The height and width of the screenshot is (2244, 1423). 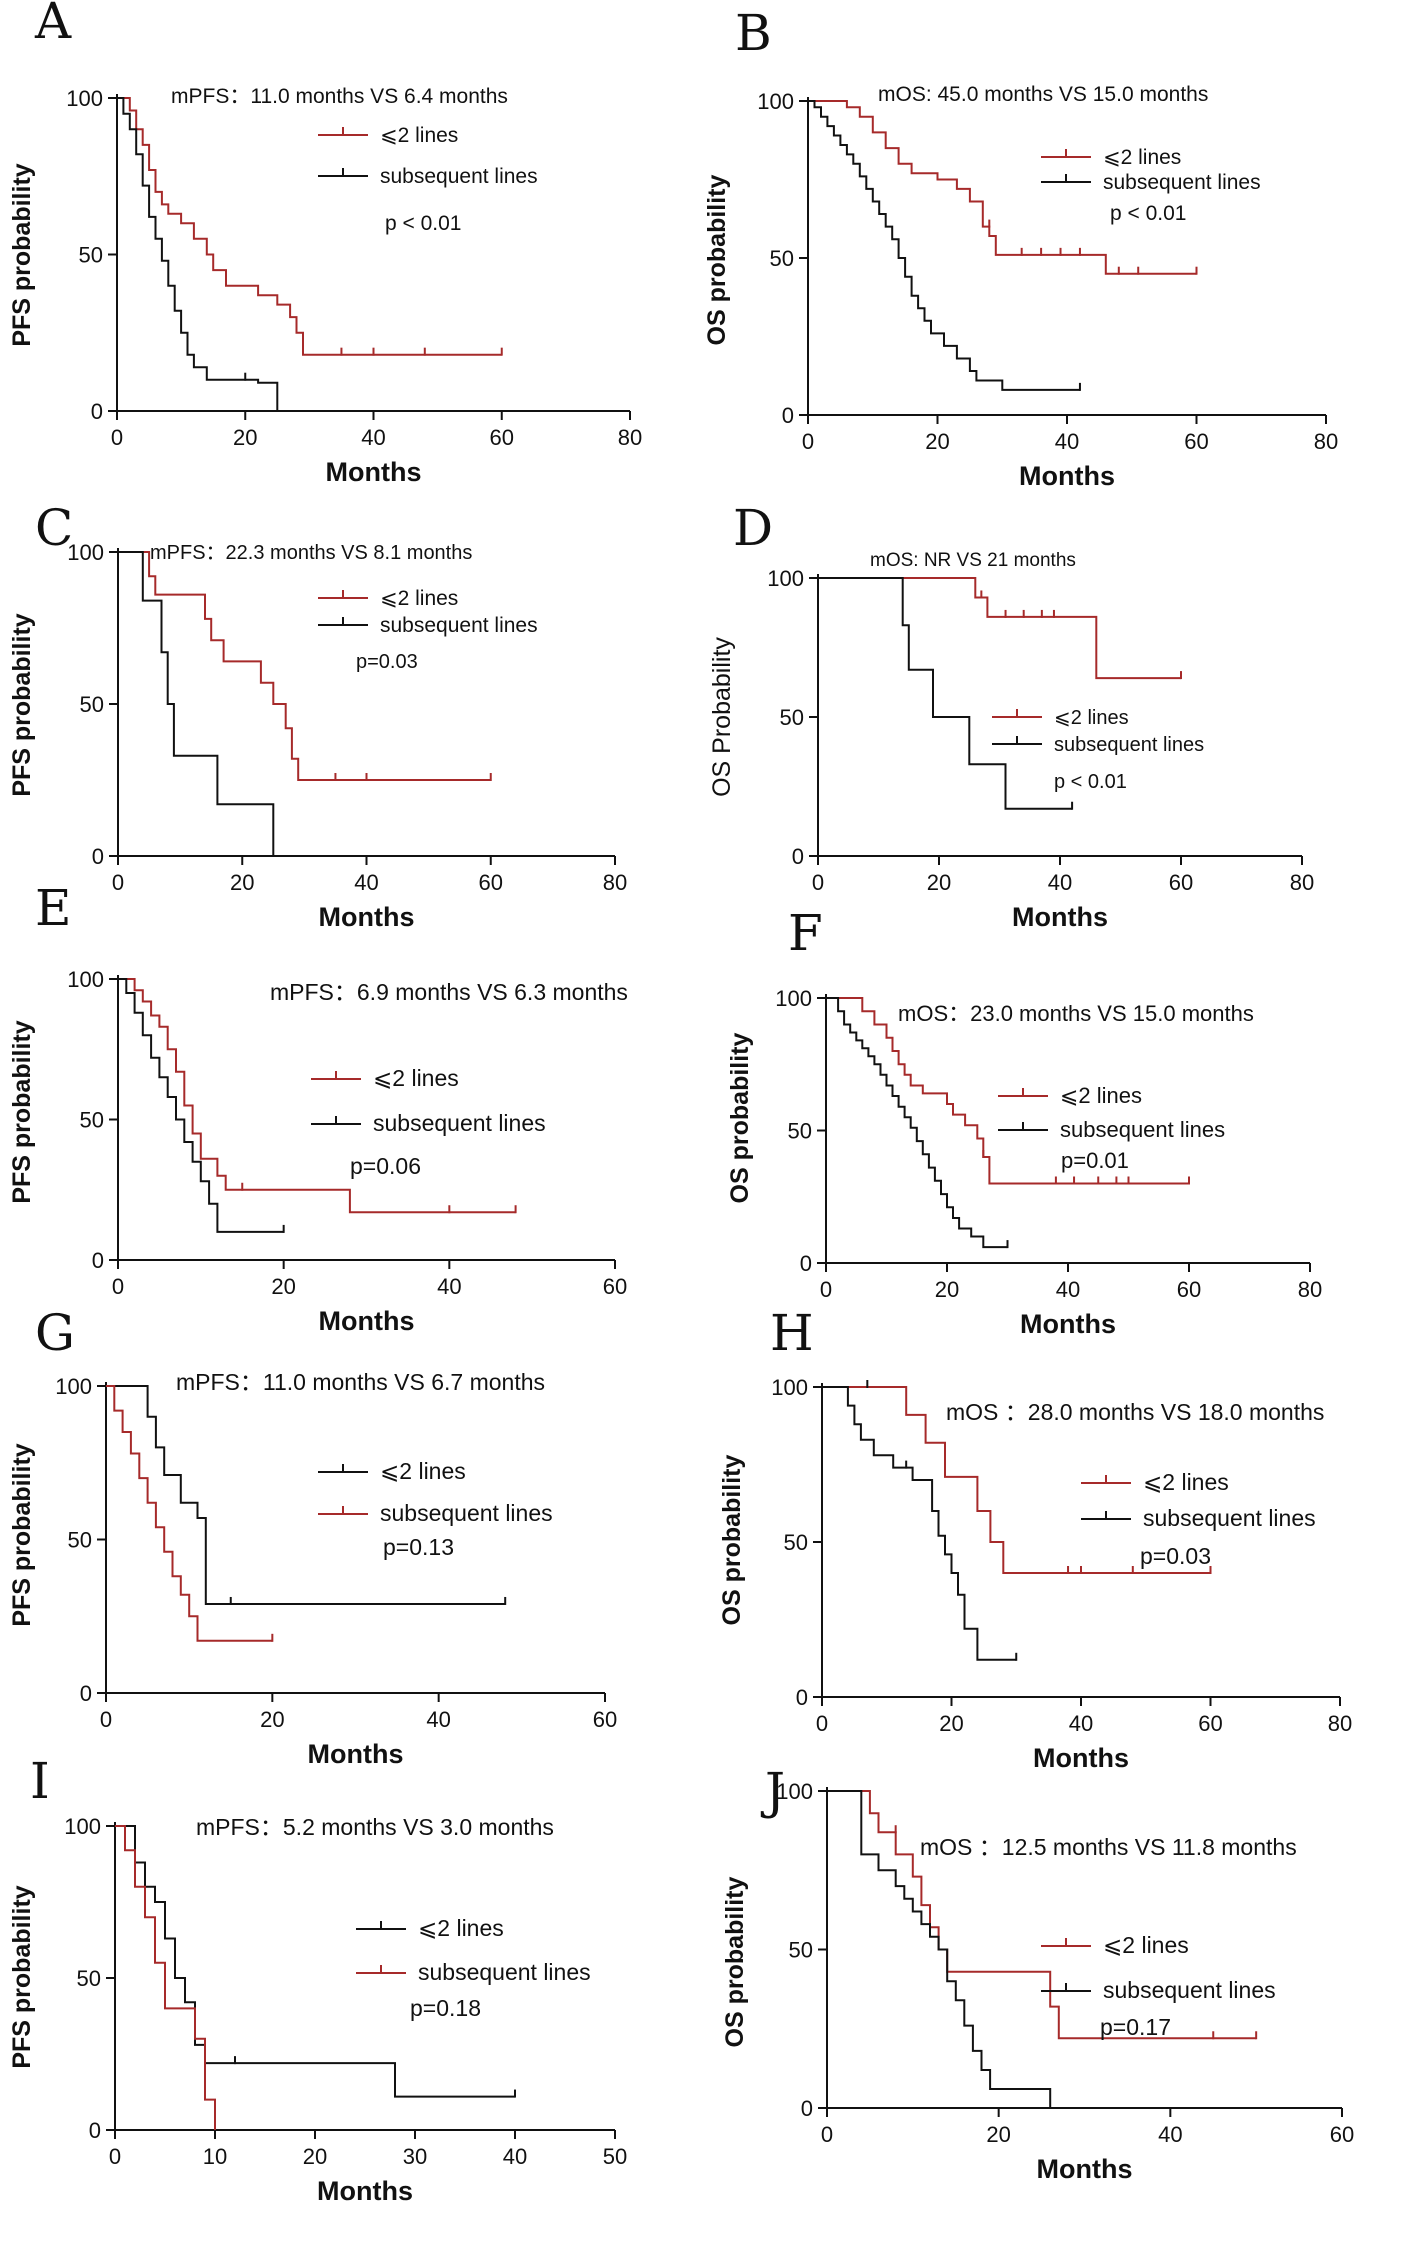 I want to click on p-value: p=0.18, so click(x=445, y=2008).